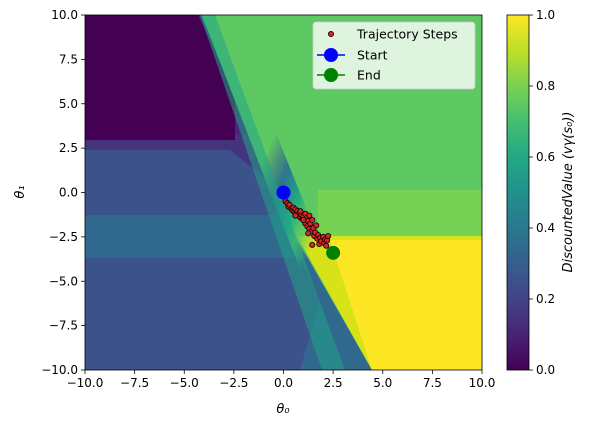 The image size is (591, 427). What do you see at coordinates (68, 104) in the screenshot?
I see `y-tick-label: 5.0` at bounding box center [68, 104].